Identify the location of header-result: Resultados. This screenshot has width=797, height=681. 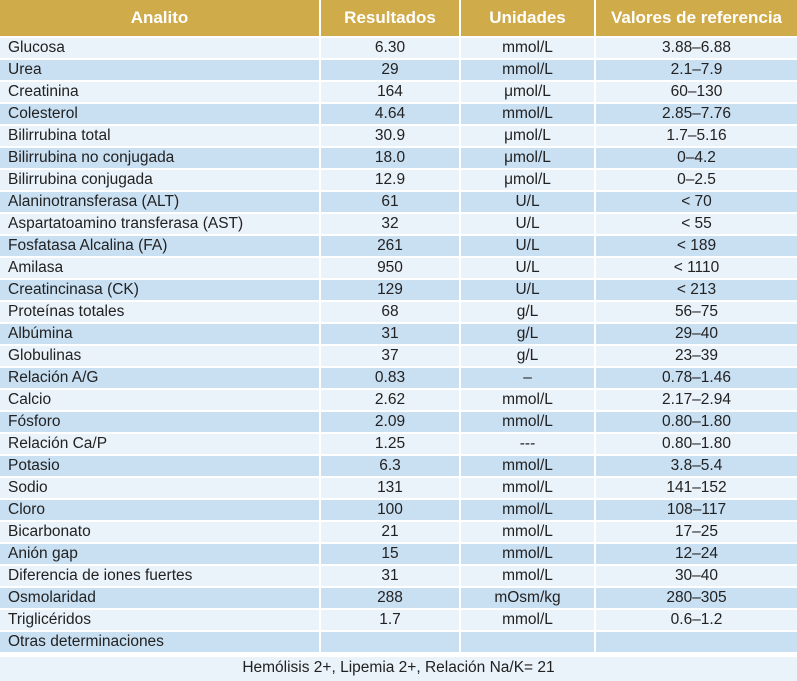
(390, 18).